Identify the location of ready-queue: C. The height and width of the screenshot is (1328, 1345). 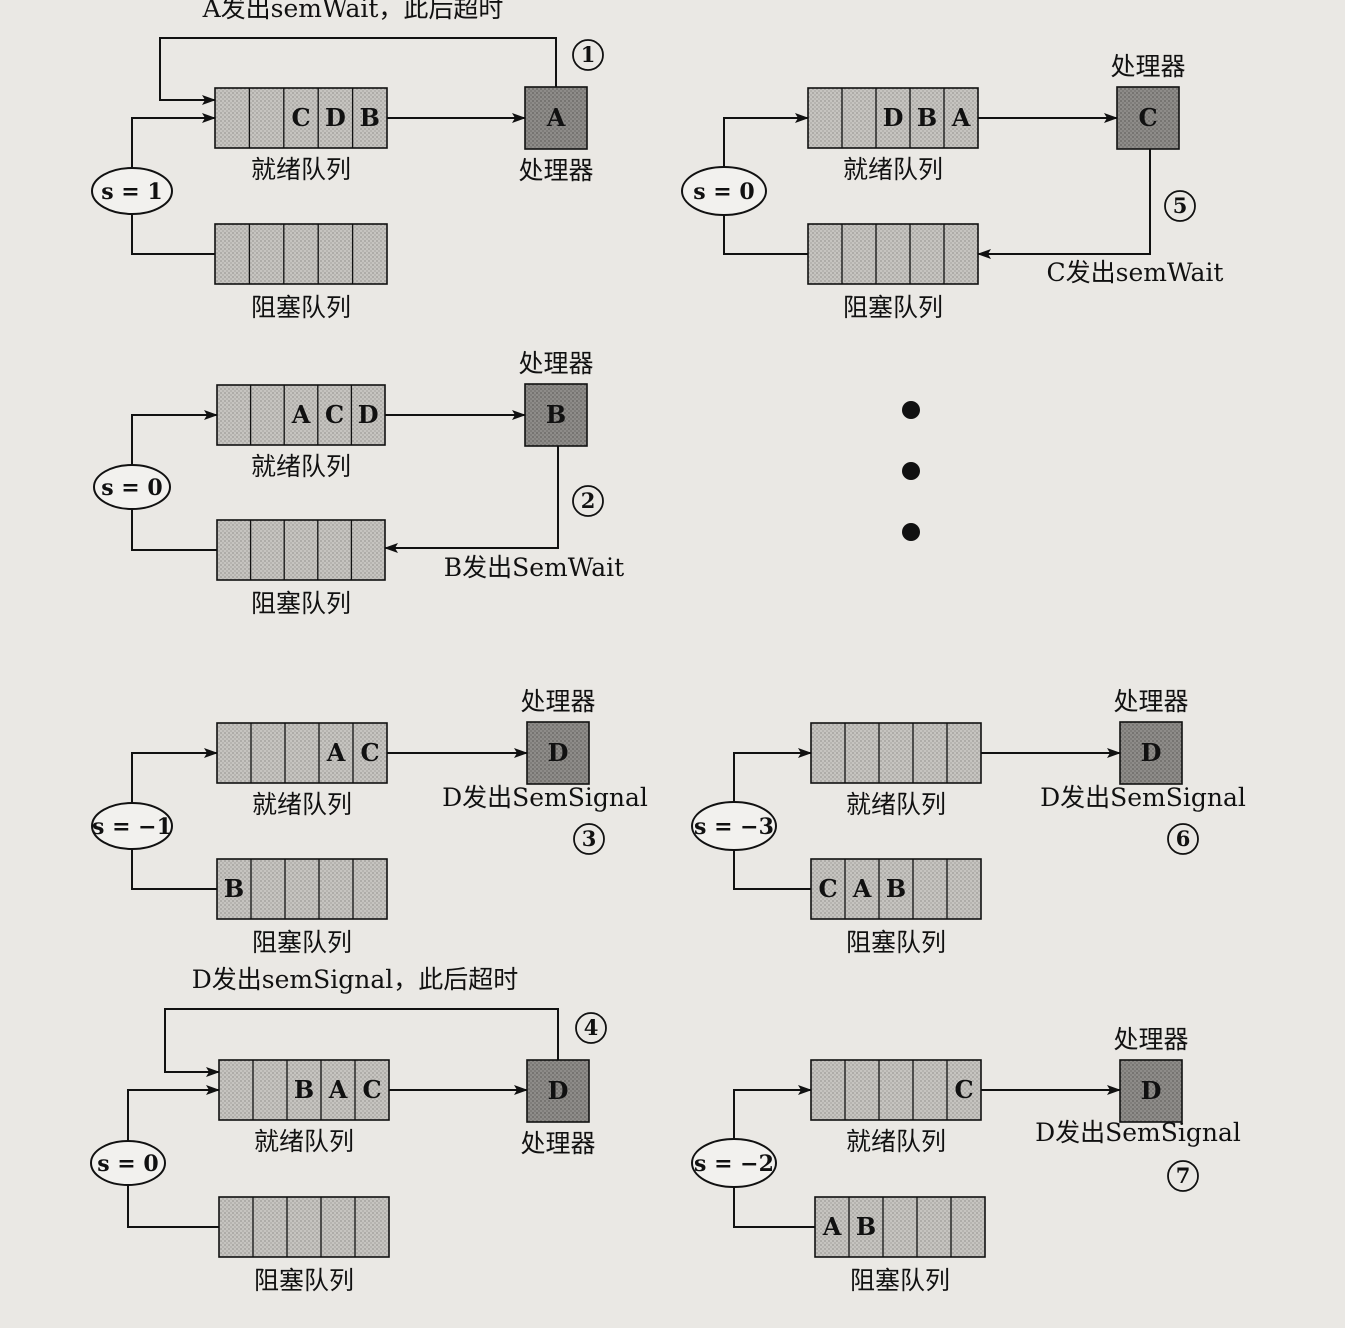
(896, 1090).